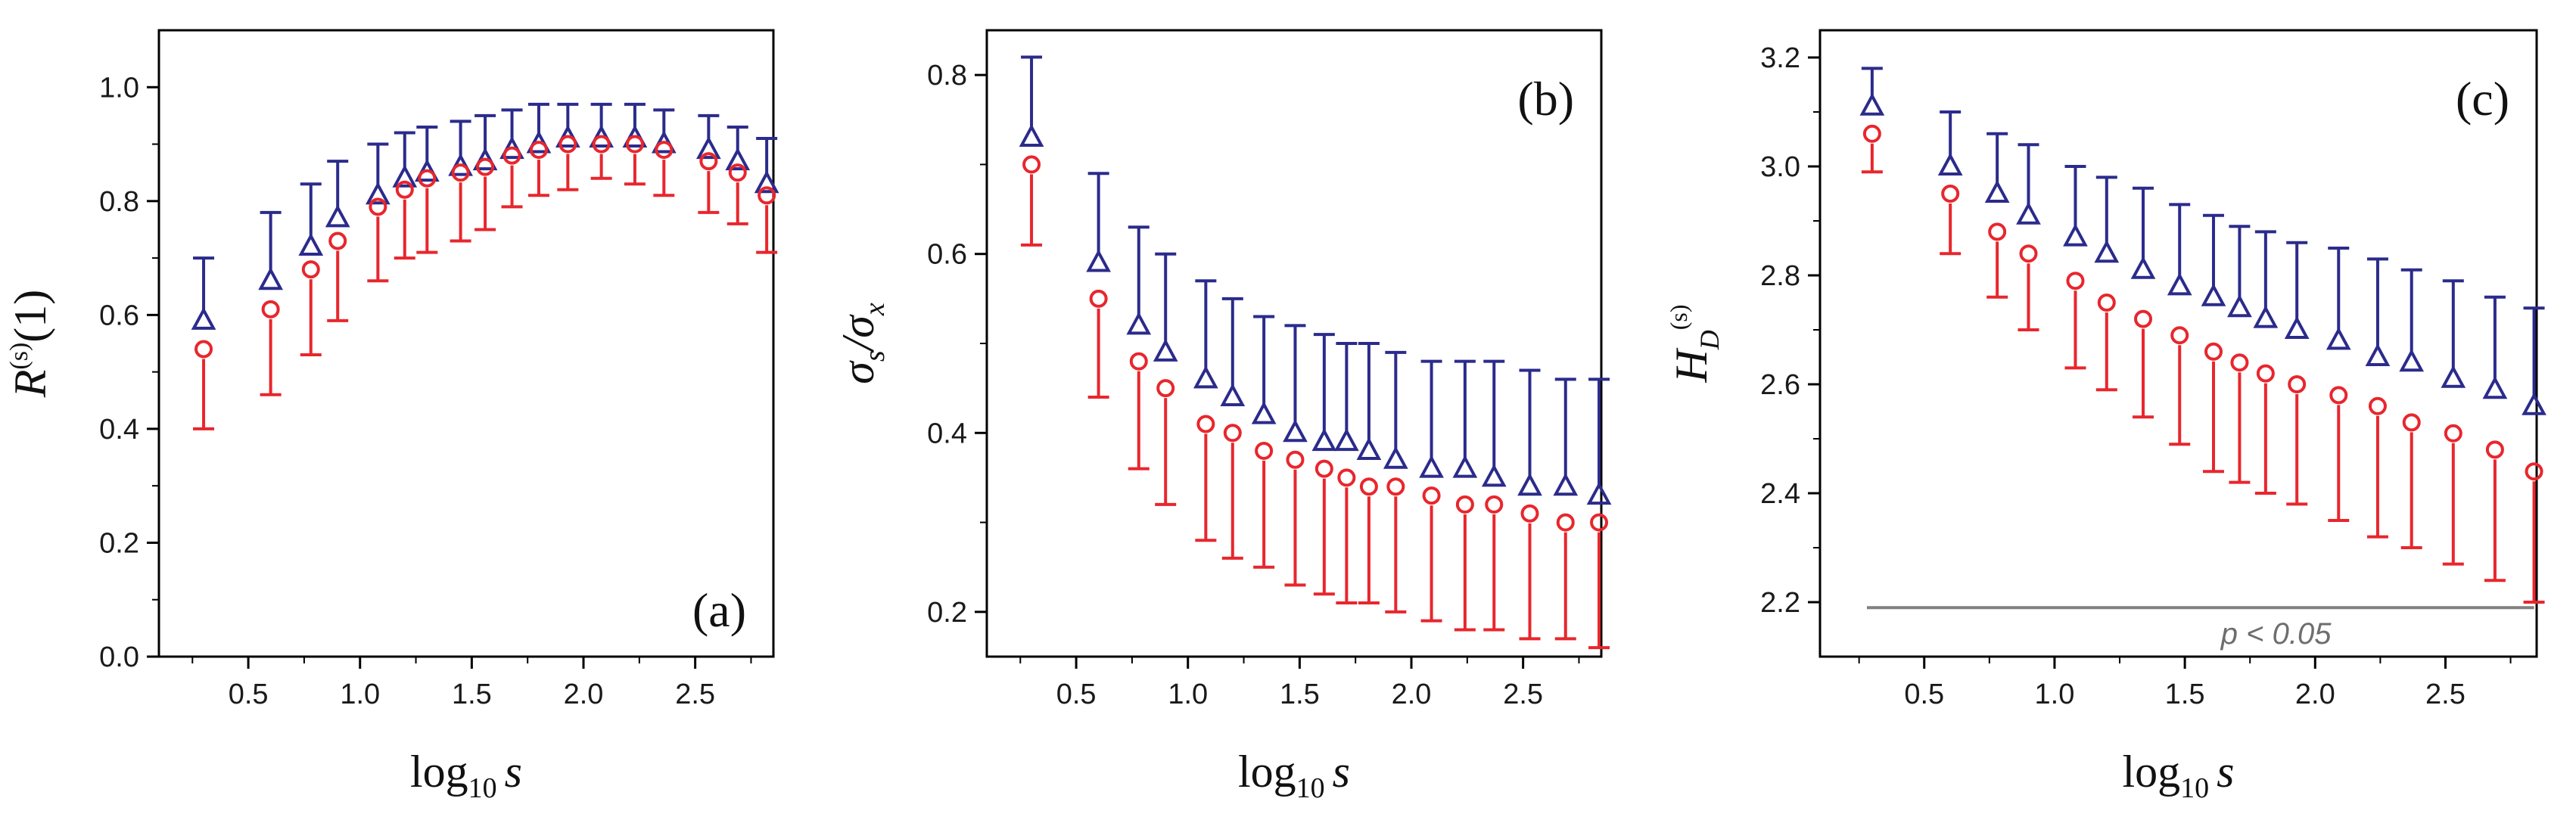 This screenshot has height=817, width=2576. I want to click on y-axis-title-num: σ, so click(858, 372).